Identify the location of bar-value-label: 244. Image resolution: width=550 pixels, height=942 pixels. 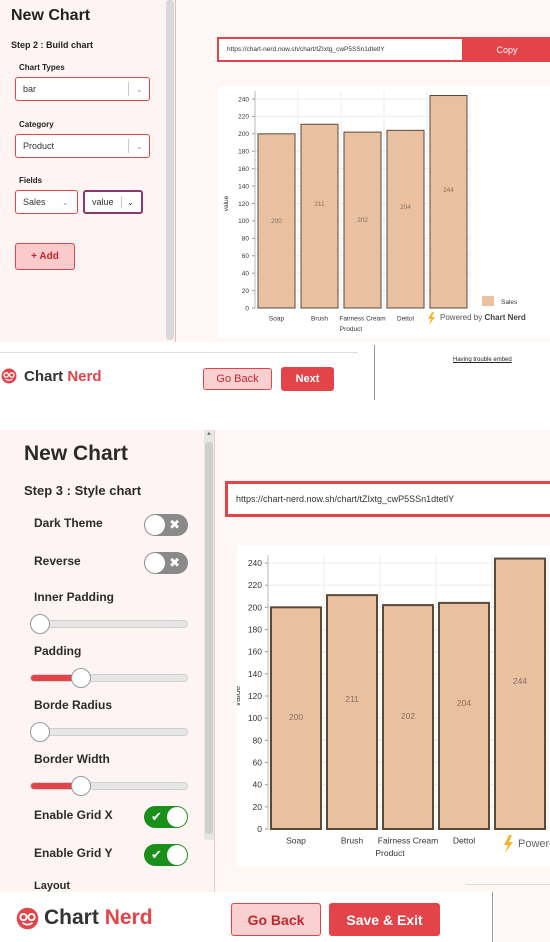
(520, 681).